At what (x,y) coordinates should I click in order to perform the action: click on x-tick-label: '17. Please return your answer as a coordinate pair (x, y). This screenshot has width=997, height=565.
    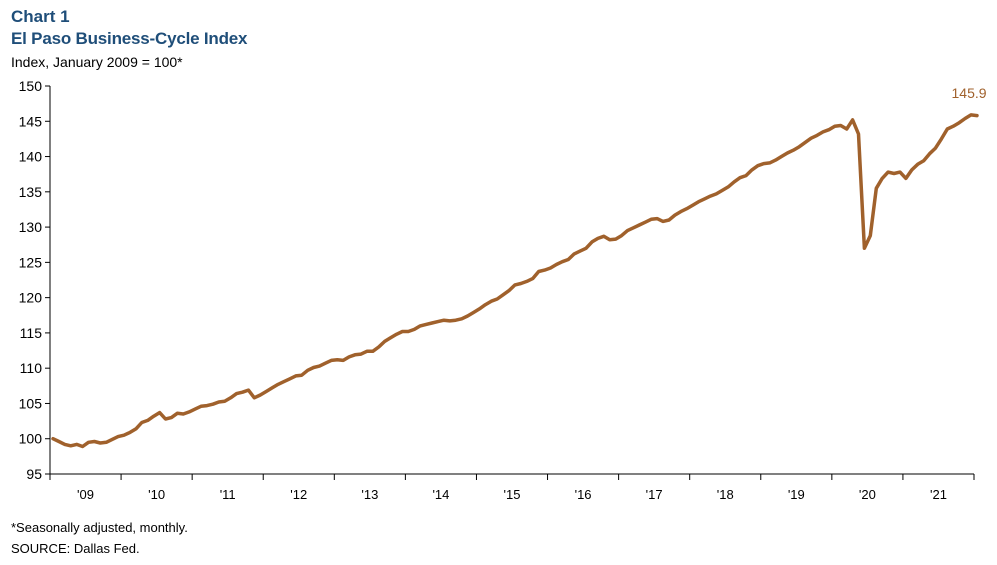
    Looking at the image, I should click on (654, 494).